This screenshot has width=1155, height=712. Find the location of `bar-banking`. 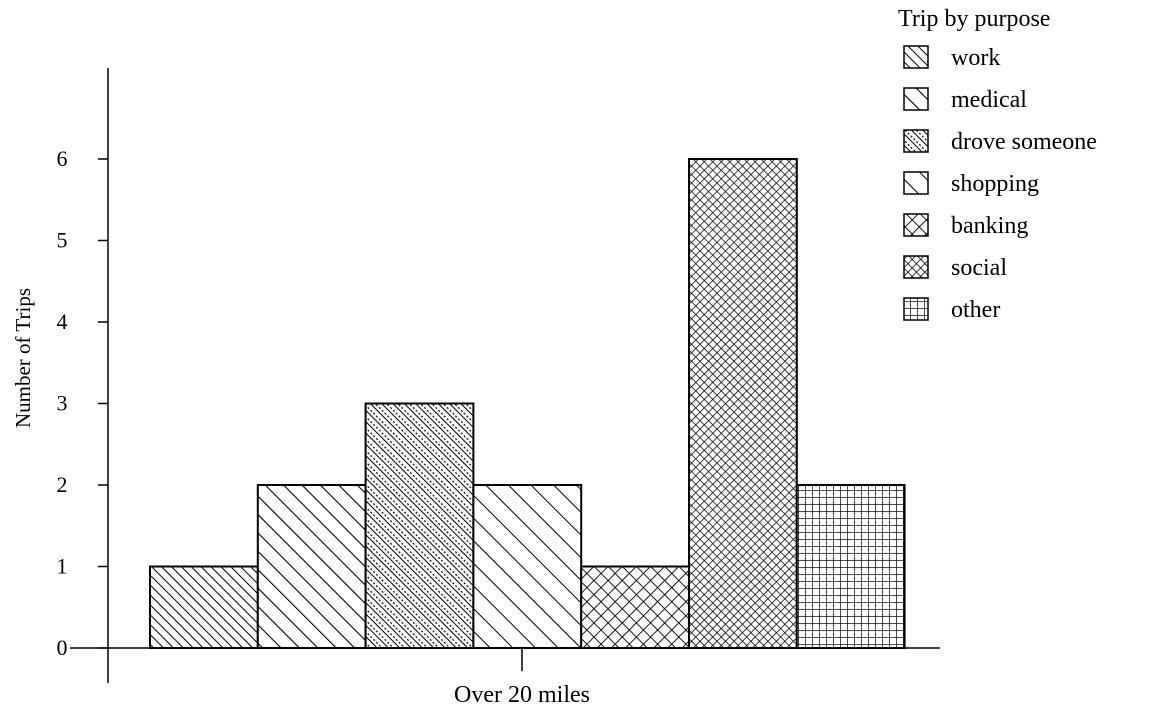

bar-banking is located at coordinates (635, 607).